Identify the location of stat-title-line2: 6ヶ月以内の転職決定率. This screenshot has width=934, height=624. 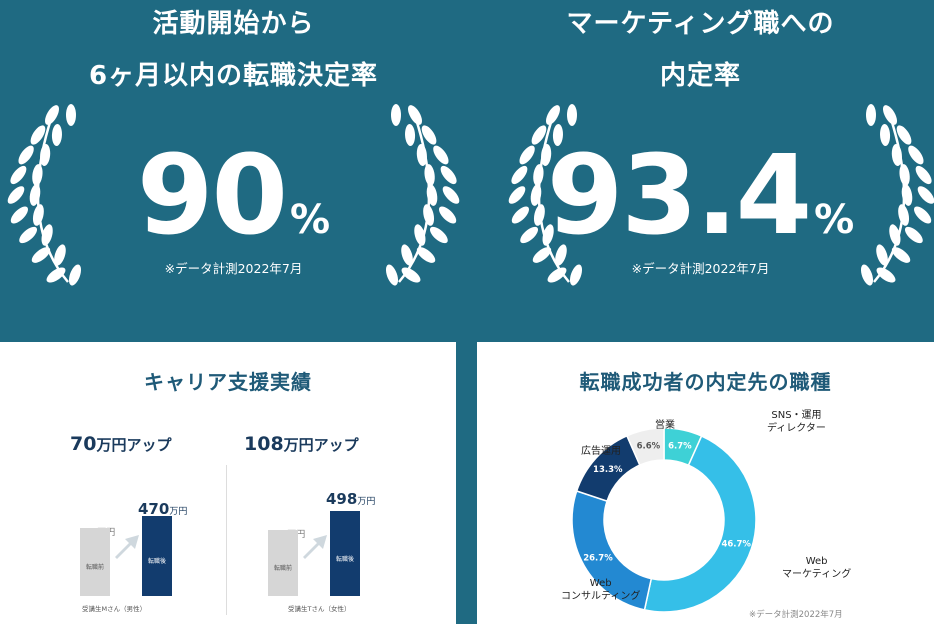
(233, 76).